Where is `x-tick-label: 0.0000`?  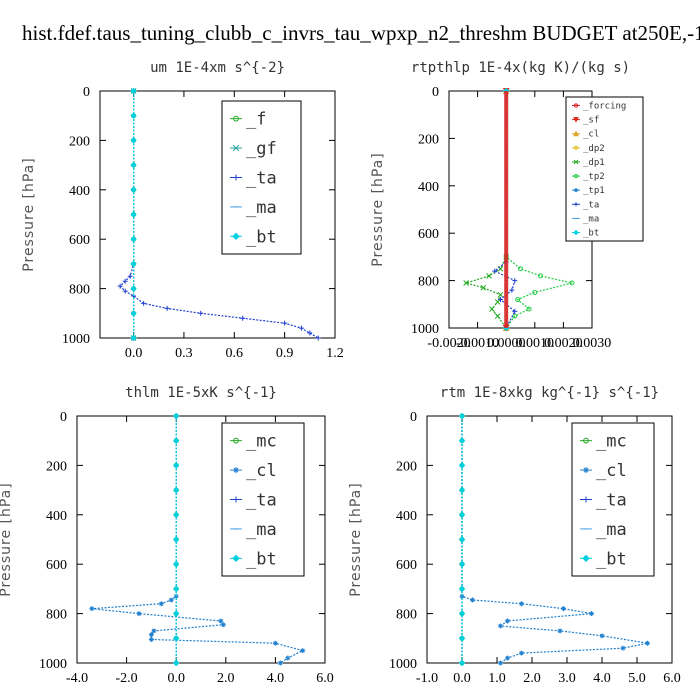
x-tick-label: 0.0000 is located at coordinates (506, 343).